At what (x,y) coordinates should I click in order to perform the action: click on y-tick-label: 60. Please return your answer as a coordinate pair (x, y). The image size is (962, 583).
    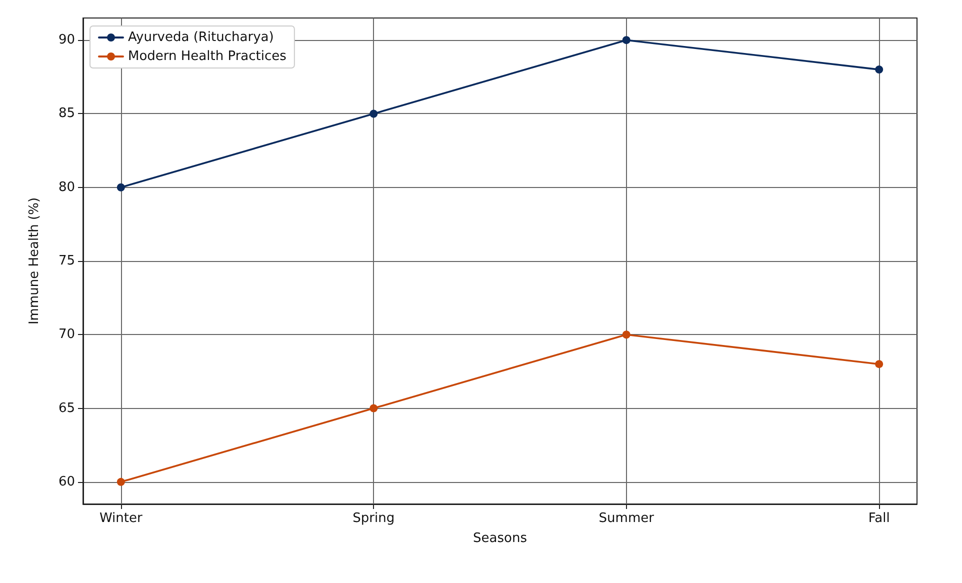
    Looking at the image, I should click on (66, 482).